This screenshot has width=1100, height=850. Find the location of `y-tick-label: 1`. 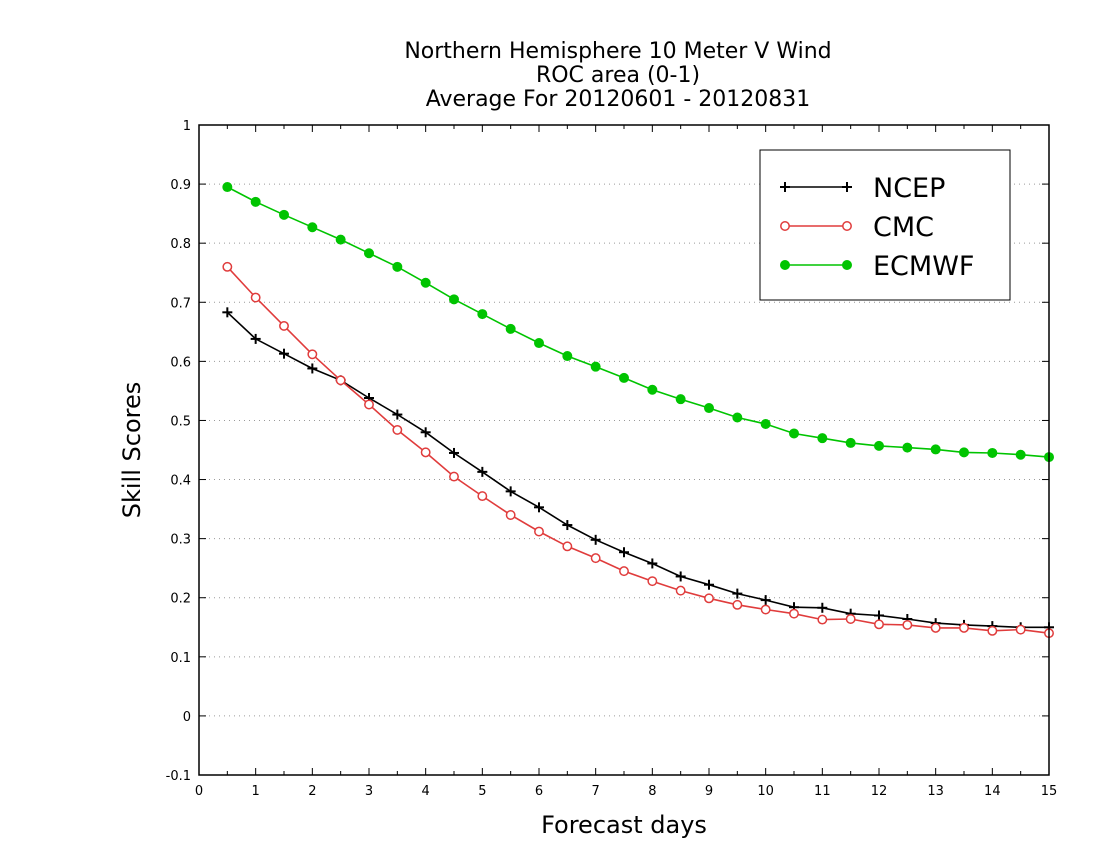

y-tick-label: 1 is located at coordinates (187, 126).